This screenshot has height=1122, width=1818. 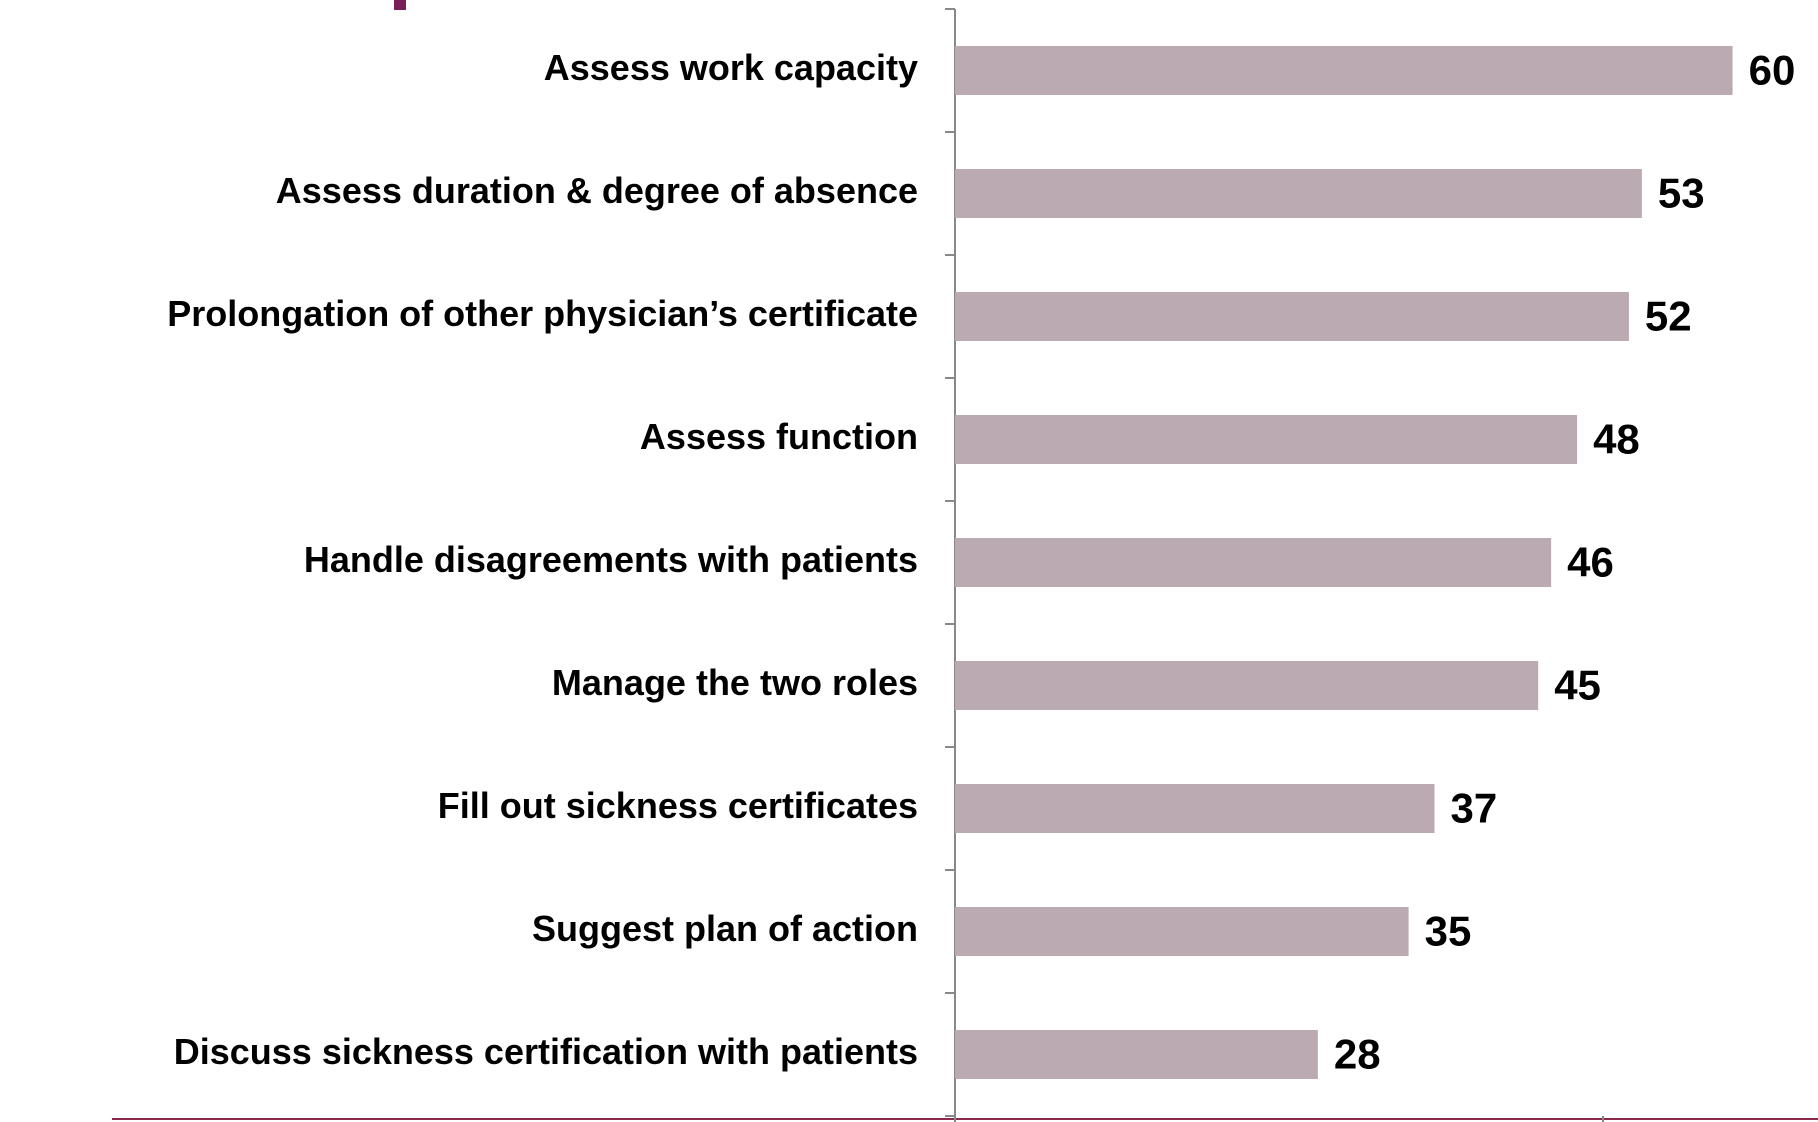 I want to click on data-label: 45, so click(x=1577, y=685).